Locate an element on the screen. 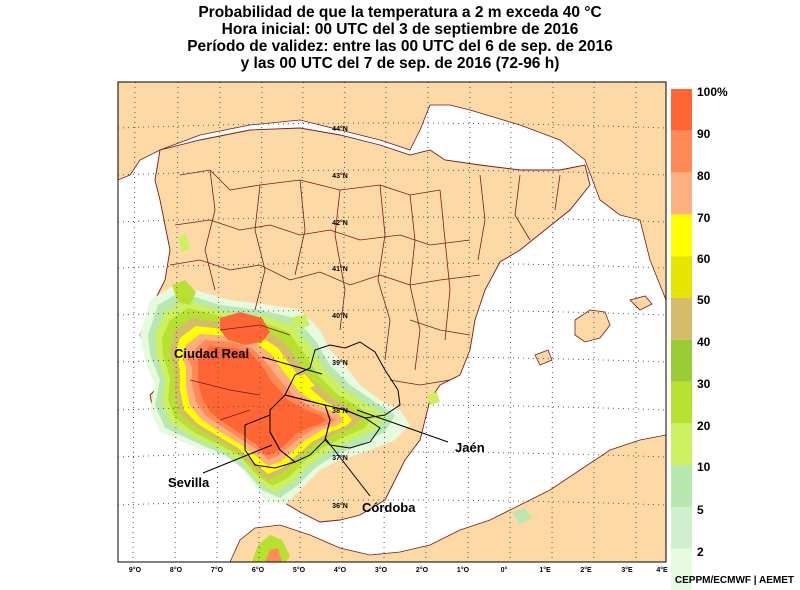 The image size is (800, 590). sevilla-leader is located at coordinates (237, 459).